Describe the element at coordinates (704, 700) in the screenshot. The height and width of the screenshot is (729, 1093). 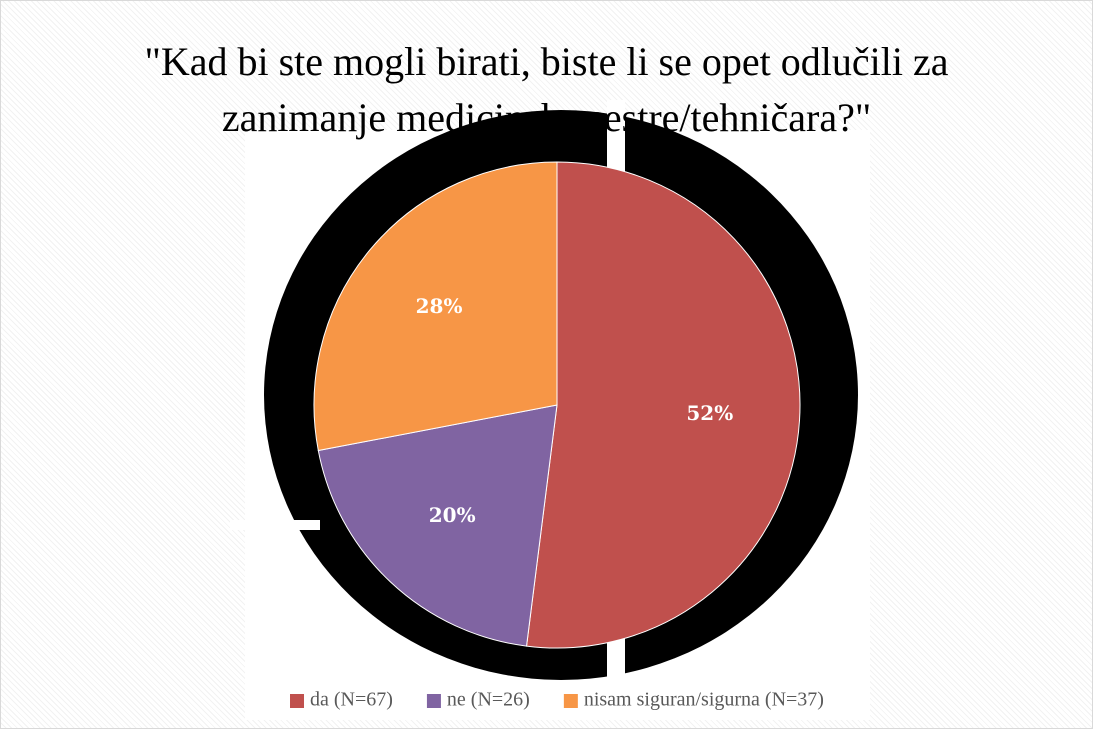
I see `legend-label: nisam siguran/sigurna (N=37)` at that location.